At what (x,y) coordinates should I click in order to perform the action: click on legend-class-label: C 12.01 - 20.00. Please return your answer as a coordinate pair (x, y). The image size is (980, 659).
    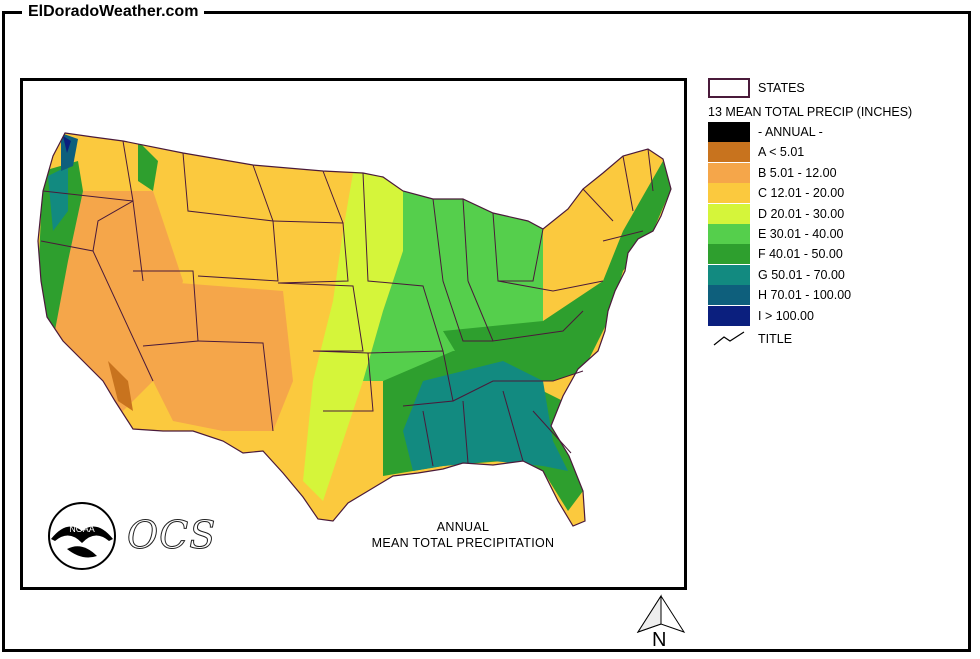
    Looking at the image, I should click on (801, 193).